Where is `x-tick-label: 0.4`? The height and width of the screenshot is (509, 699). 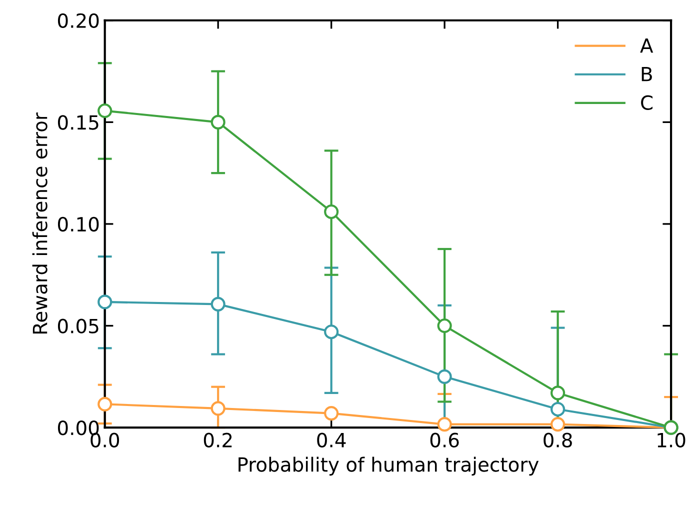 x-tick-label: 0.4 is located at coordinates (331, 440).